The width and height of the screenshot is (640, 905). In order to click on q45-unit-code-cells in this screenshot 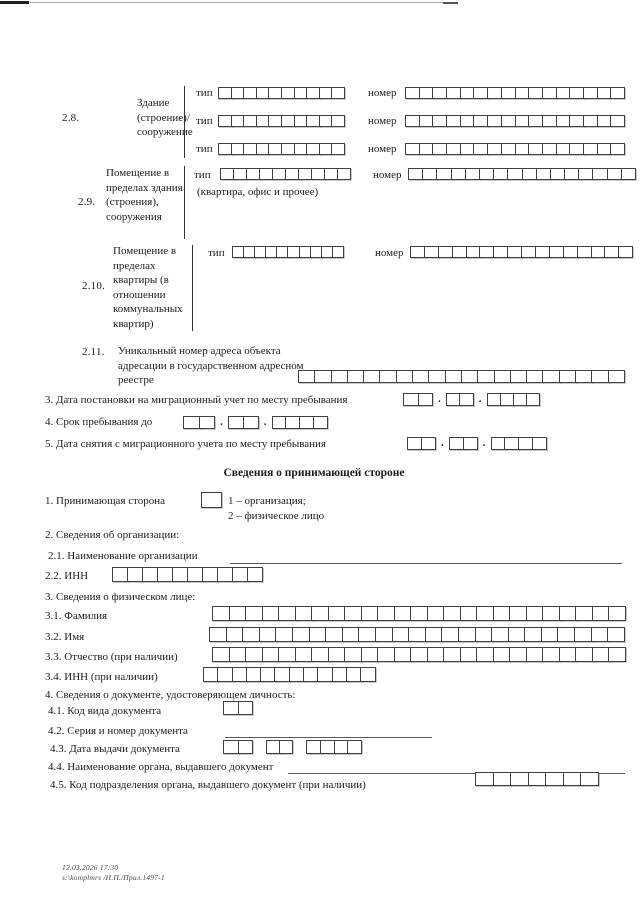, I will do `click(537, 779)`.